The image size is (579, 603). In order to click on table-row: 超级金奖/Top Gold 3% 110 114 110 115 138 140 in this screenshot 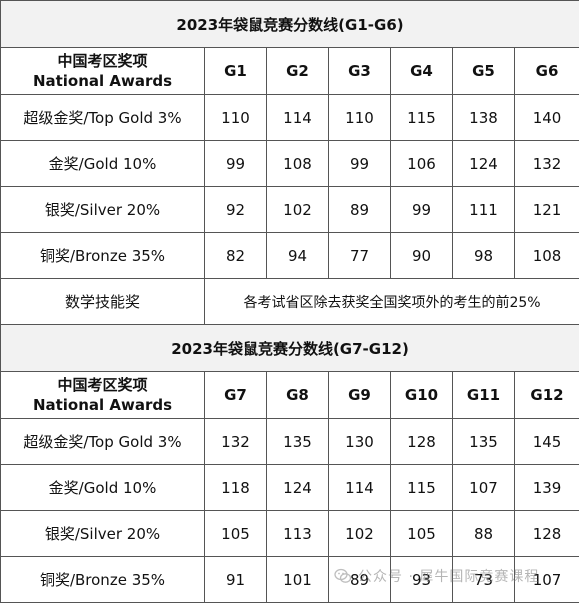, I will do `click(290, 118)`.